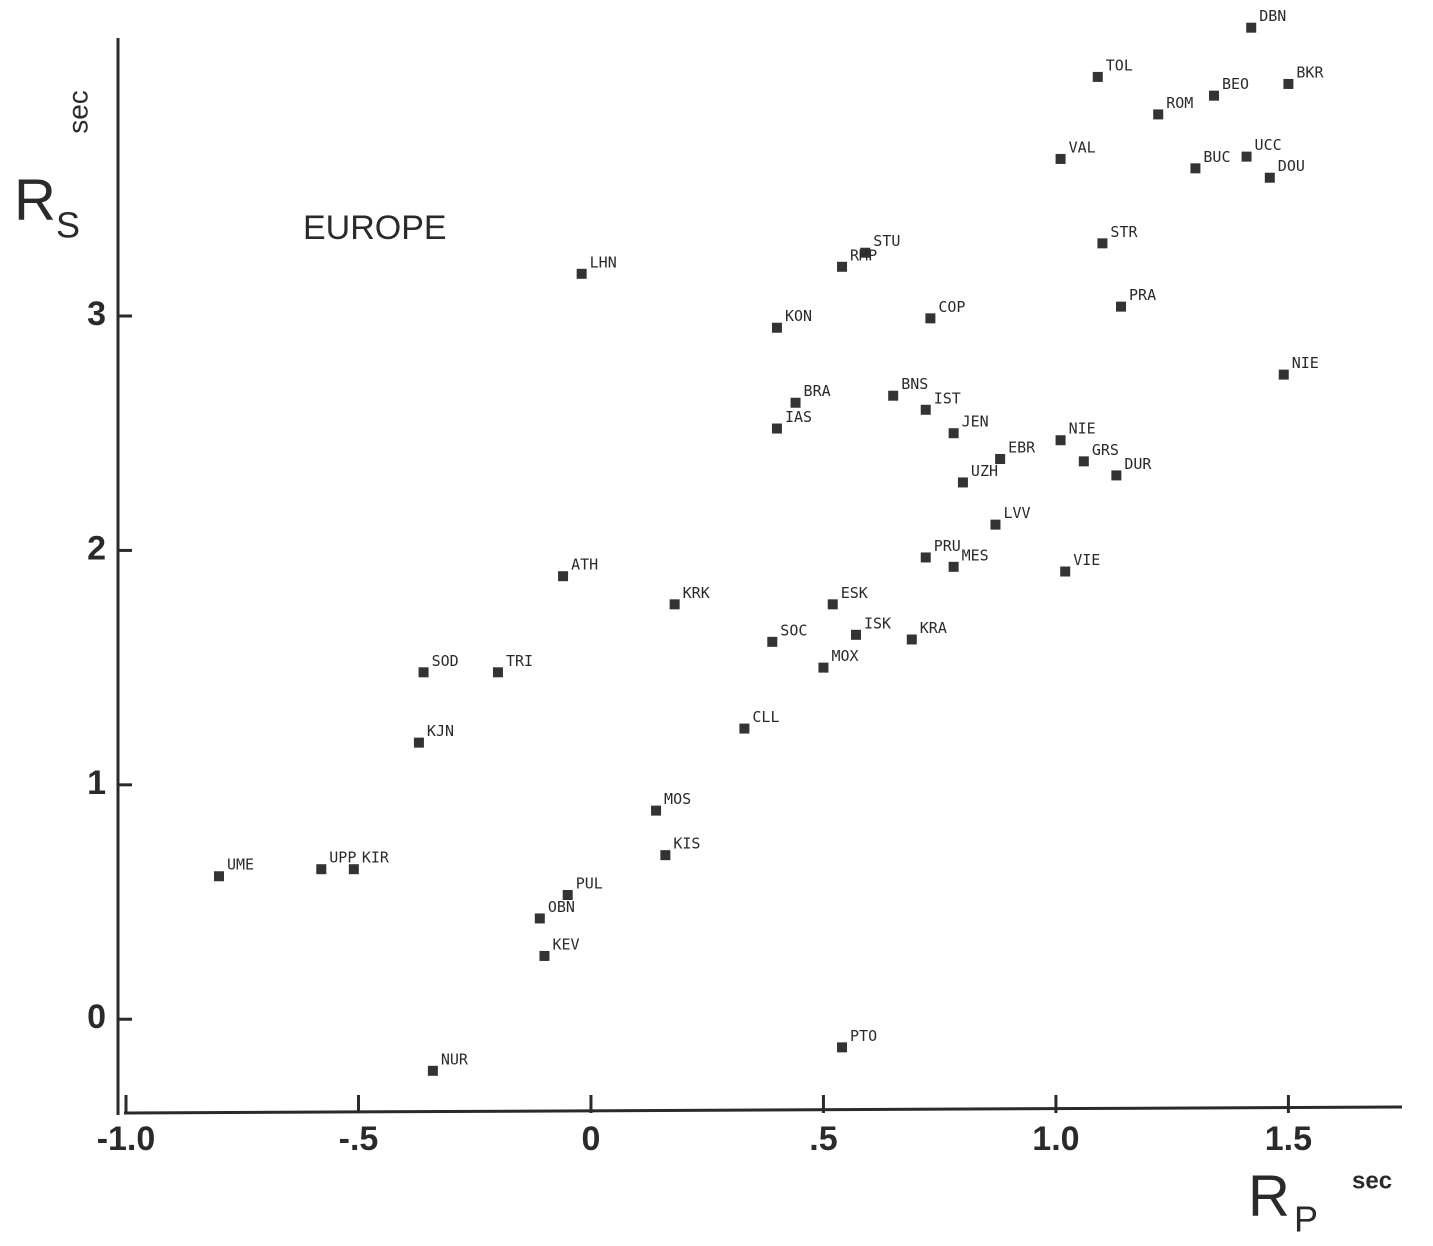 Image resolution: width=1433 pixels, height=1246 pixels. Describe the element at coordinates (96, 314) in the screenshot. I see `y-tick-label: 3` at that location.